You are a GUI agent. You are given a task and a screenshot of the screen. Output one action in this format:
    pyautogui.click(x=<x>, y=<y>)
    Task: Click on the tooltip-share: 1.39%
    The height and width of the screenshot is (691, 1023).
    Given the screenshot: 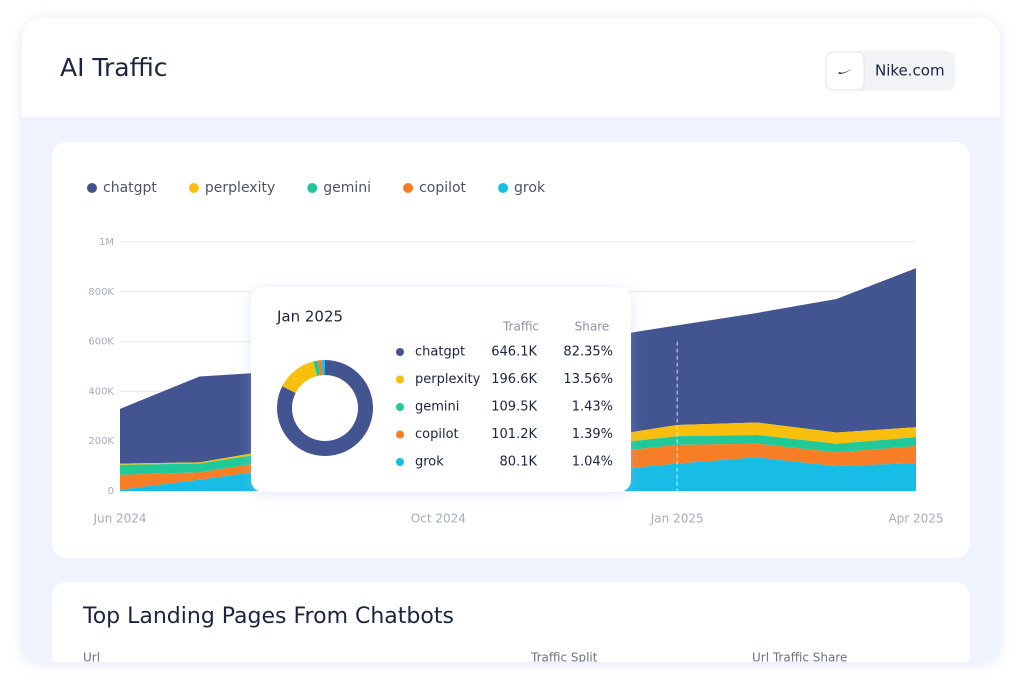 What is the action you would take?
    pyautogui.click(x=592, y=434)
    